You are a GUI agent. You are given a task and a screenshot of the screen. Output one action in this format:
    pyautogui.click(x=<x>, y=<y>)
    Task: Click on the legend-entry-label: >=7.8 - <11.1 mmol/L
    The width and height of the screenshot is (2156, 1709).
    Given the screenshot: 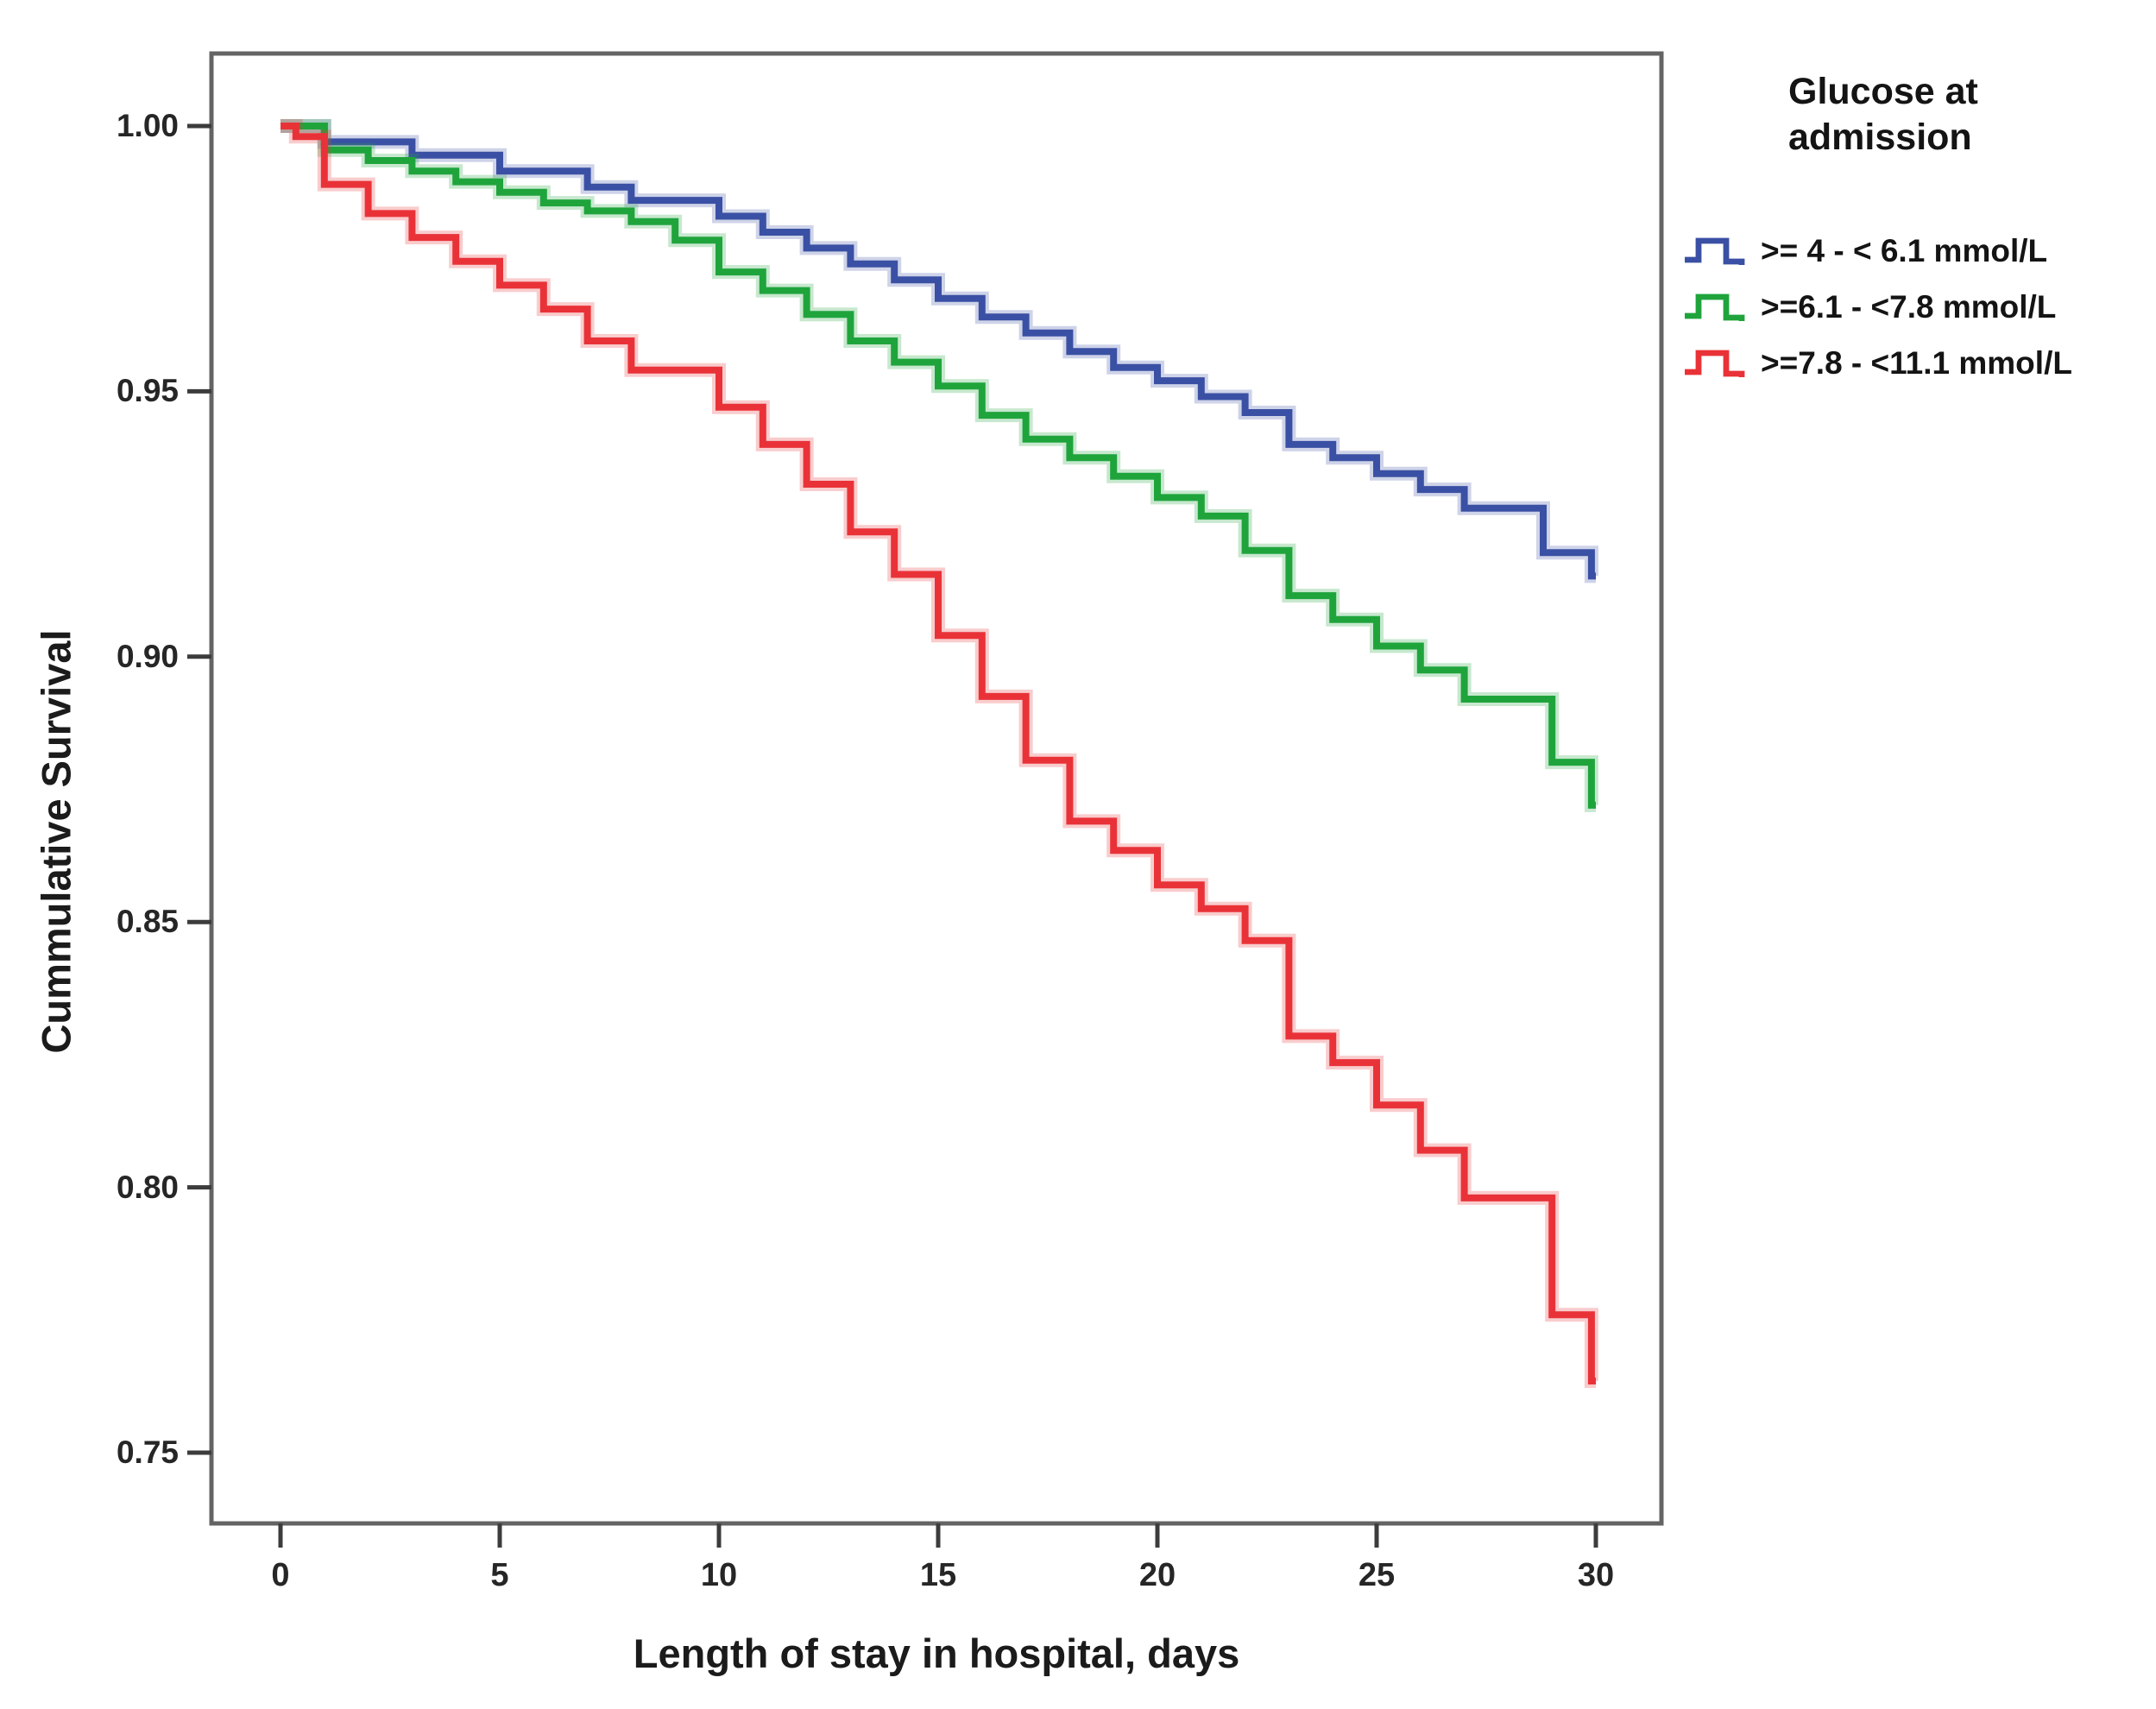 What is the action you would take?
    pyautogui.click(x=1917, y=362)
    